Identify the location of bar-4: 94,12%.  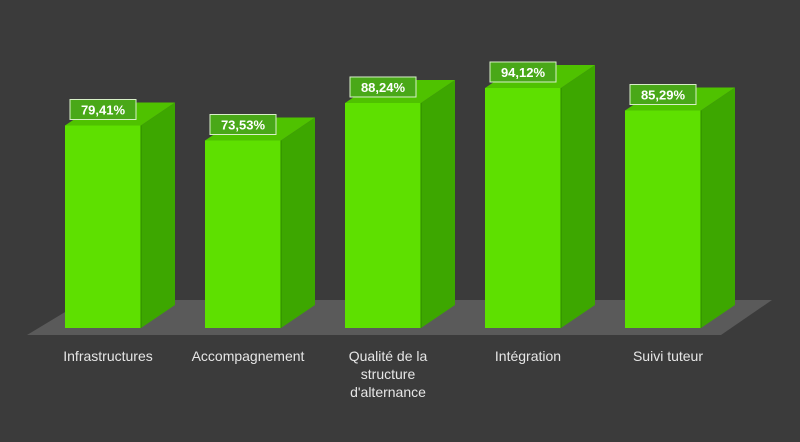
(540, 194).